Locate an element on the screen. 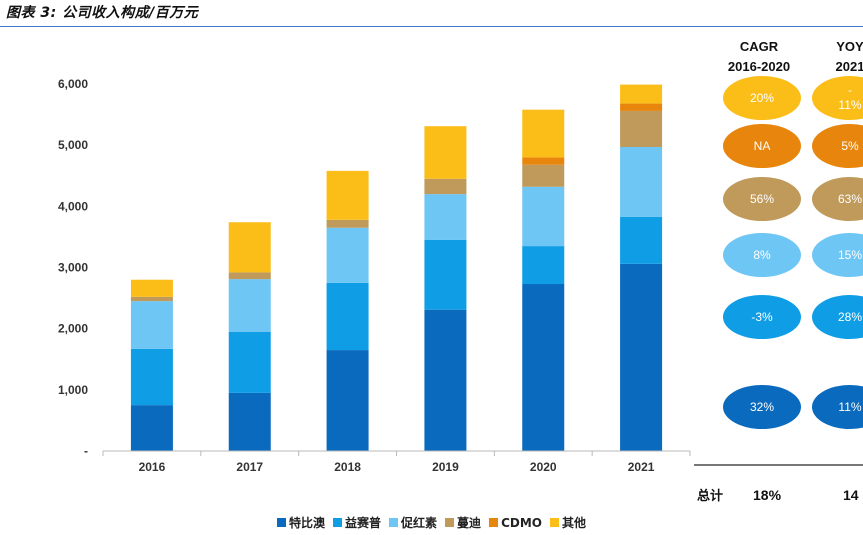 Image resolution: width=863 pixels, height=535 pixels. x-tick-label: 2017 is located at coordinates (249, 467).